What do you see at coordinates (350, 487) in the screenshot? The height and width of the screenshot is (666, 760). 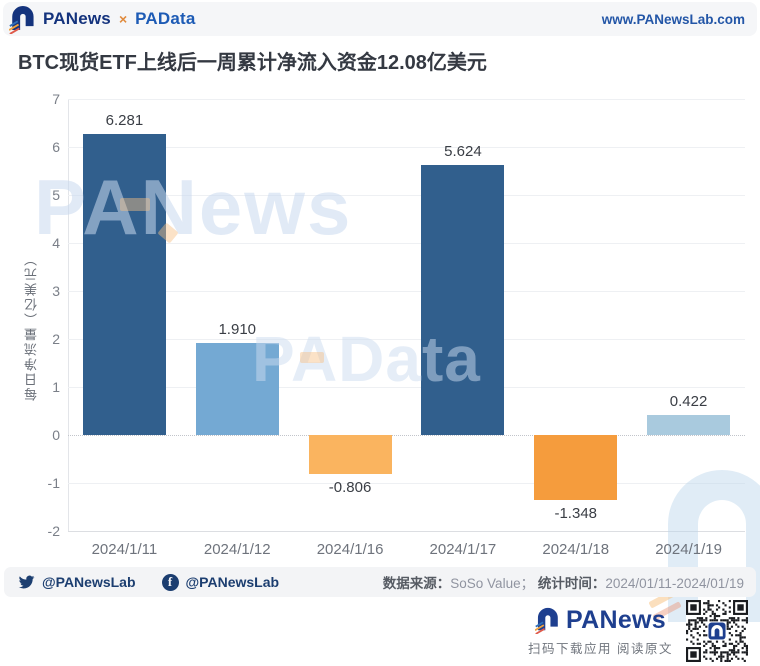 I see `bar-value-label: -0.806` at bounding box center [350, 487].